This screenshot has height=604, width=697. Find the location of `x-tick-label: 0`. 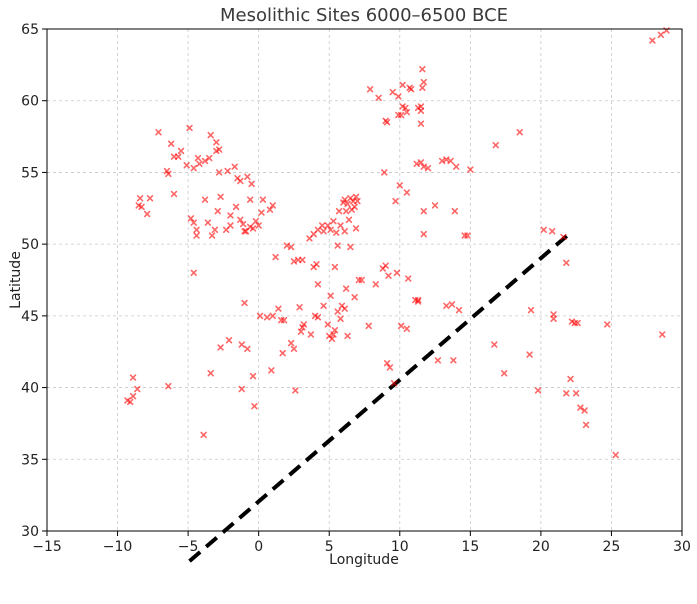

x-tick-label: 0 is located at coordinates (258, 547).